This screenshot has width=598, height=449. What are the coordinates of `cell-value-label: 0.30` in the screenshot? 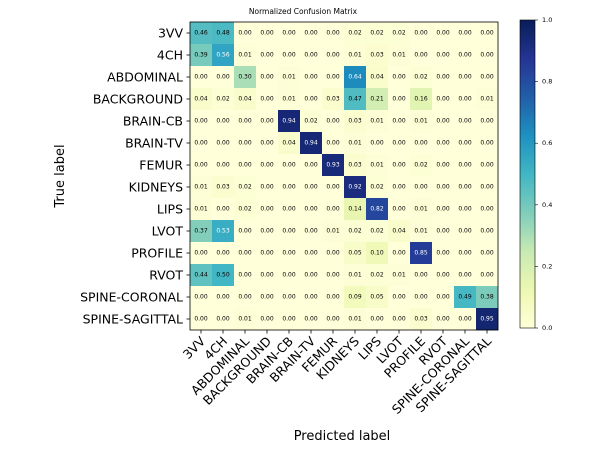 It's located at (245, 77).